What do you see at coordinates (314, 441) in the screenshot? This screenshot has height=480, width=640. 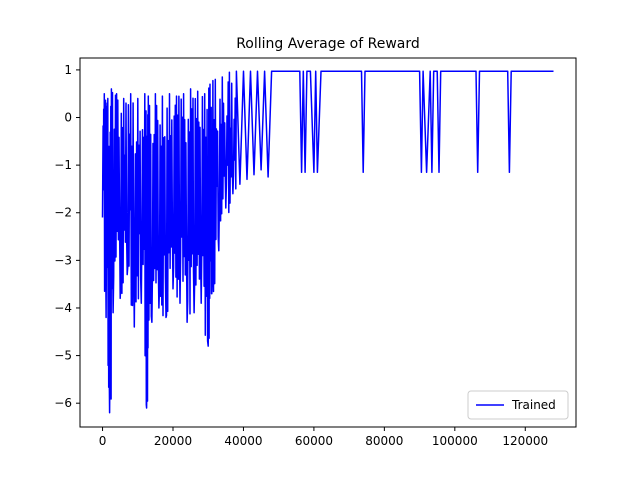 I see `x-tick-label: 60000` at bounding box center [314, 441].